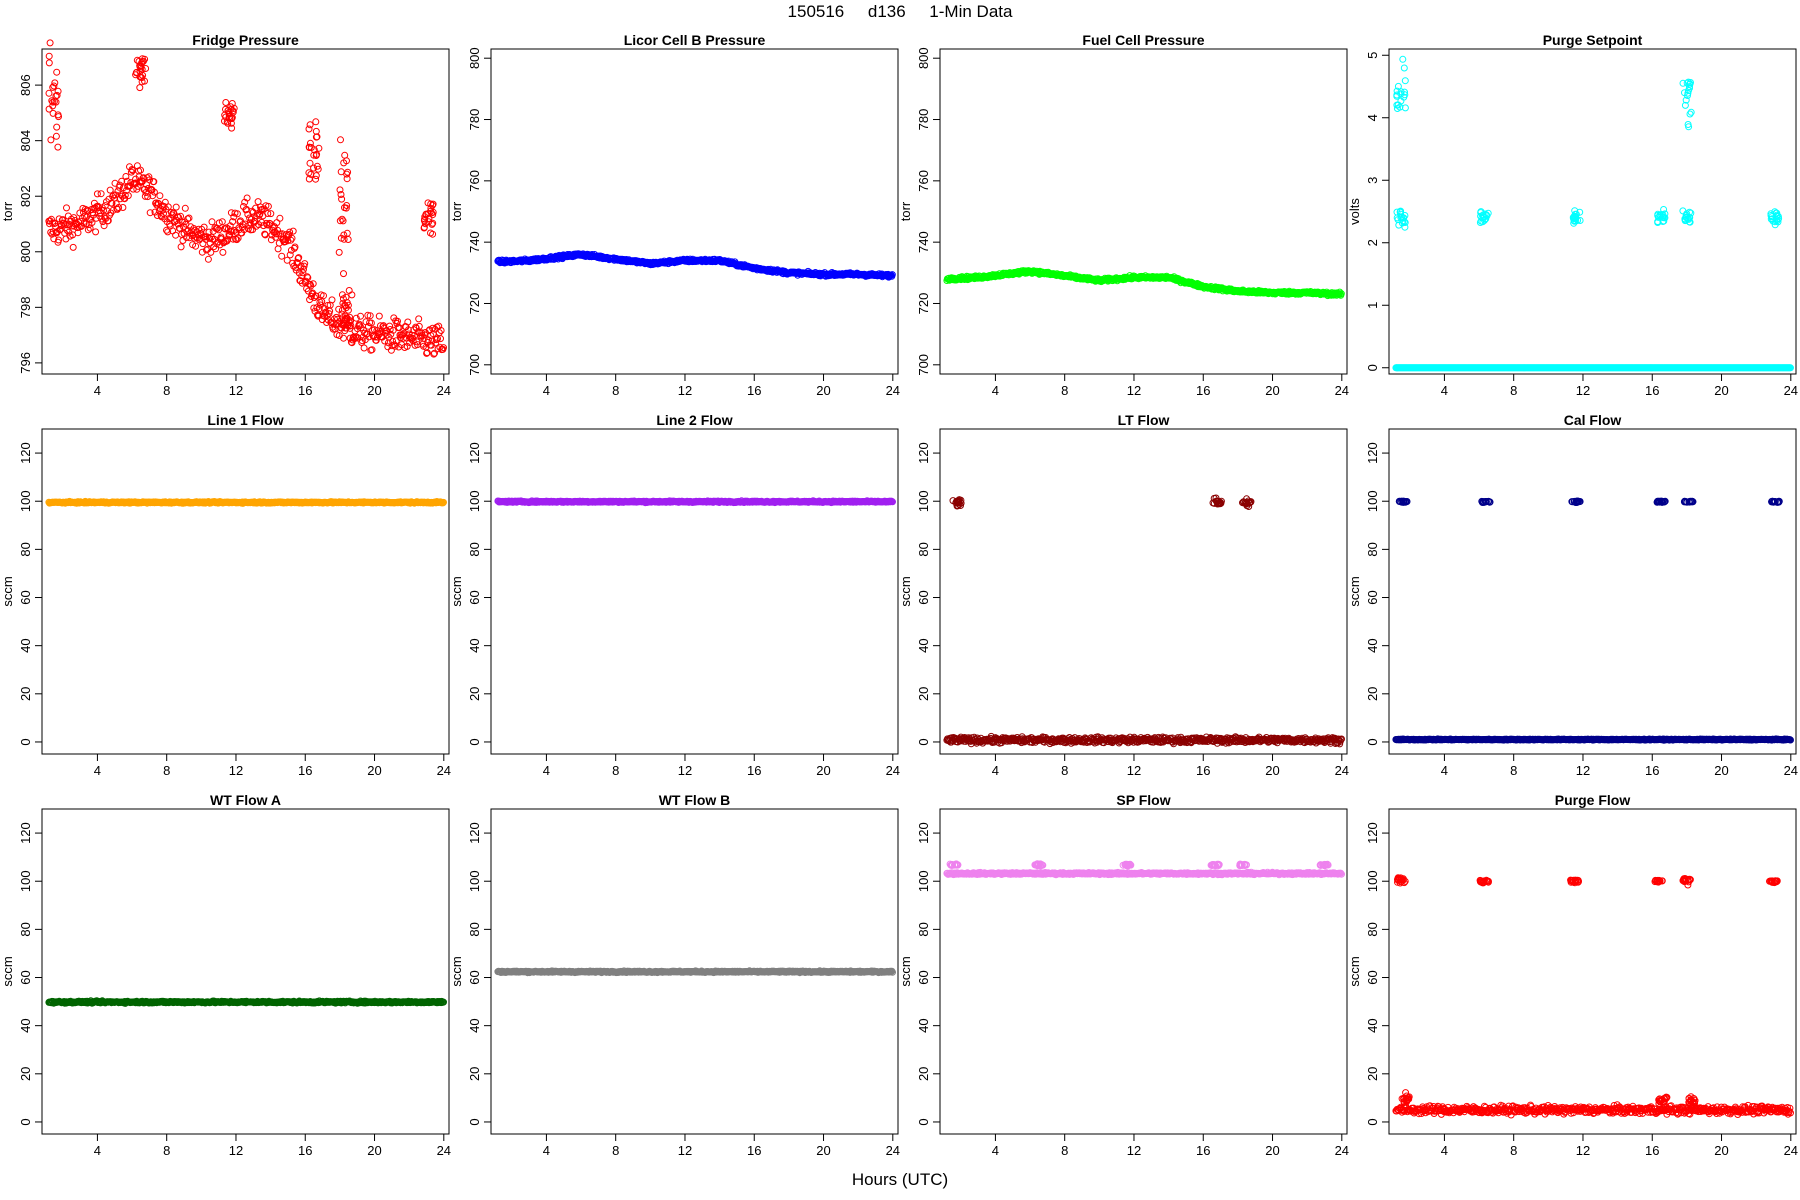 Image resolution: width=1800 pixels, height=1200 pixels. Describe the element at coordinates (245, 40) in the screenshot. I see `panel-title: Fridge Pressure` at that location.